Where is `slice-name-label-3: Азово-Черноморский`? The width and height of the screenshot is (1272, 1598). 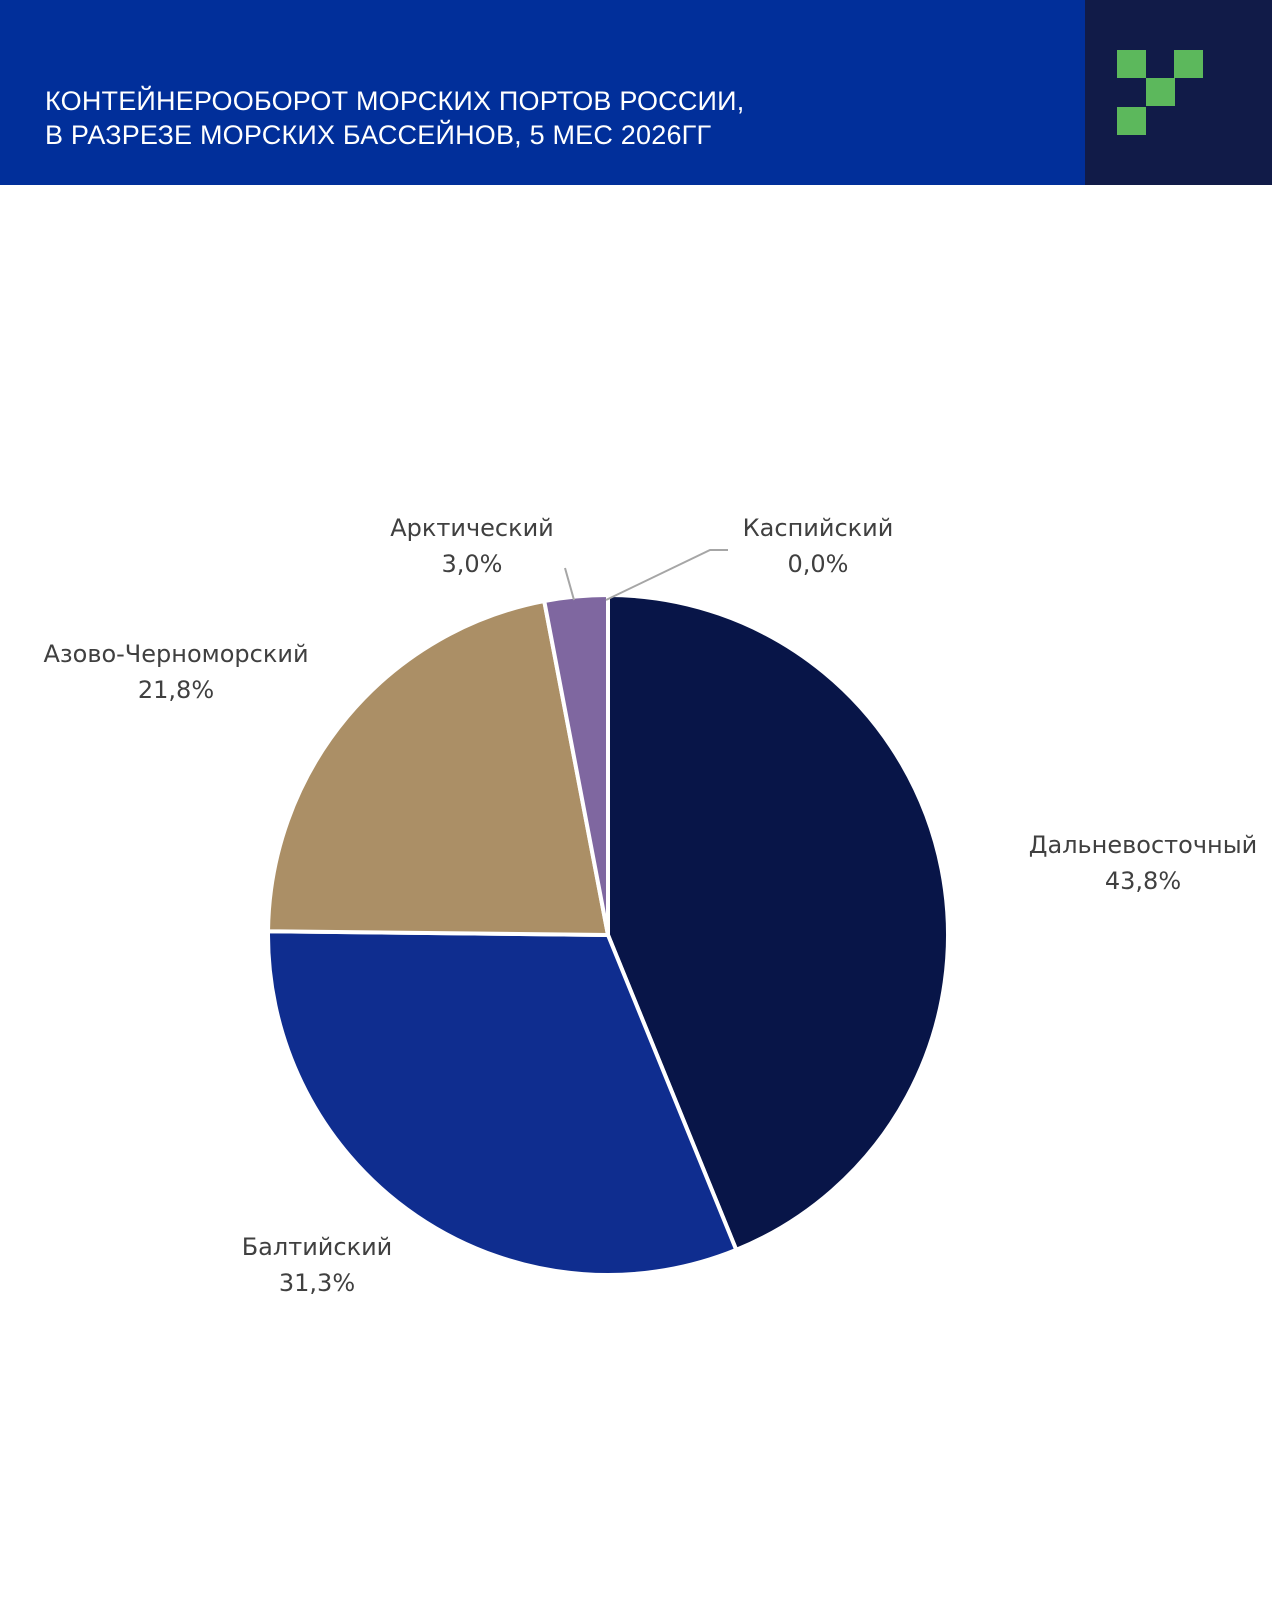 slice-name-label-3: Азово-Черноморский is located at coordinates (175, 654).